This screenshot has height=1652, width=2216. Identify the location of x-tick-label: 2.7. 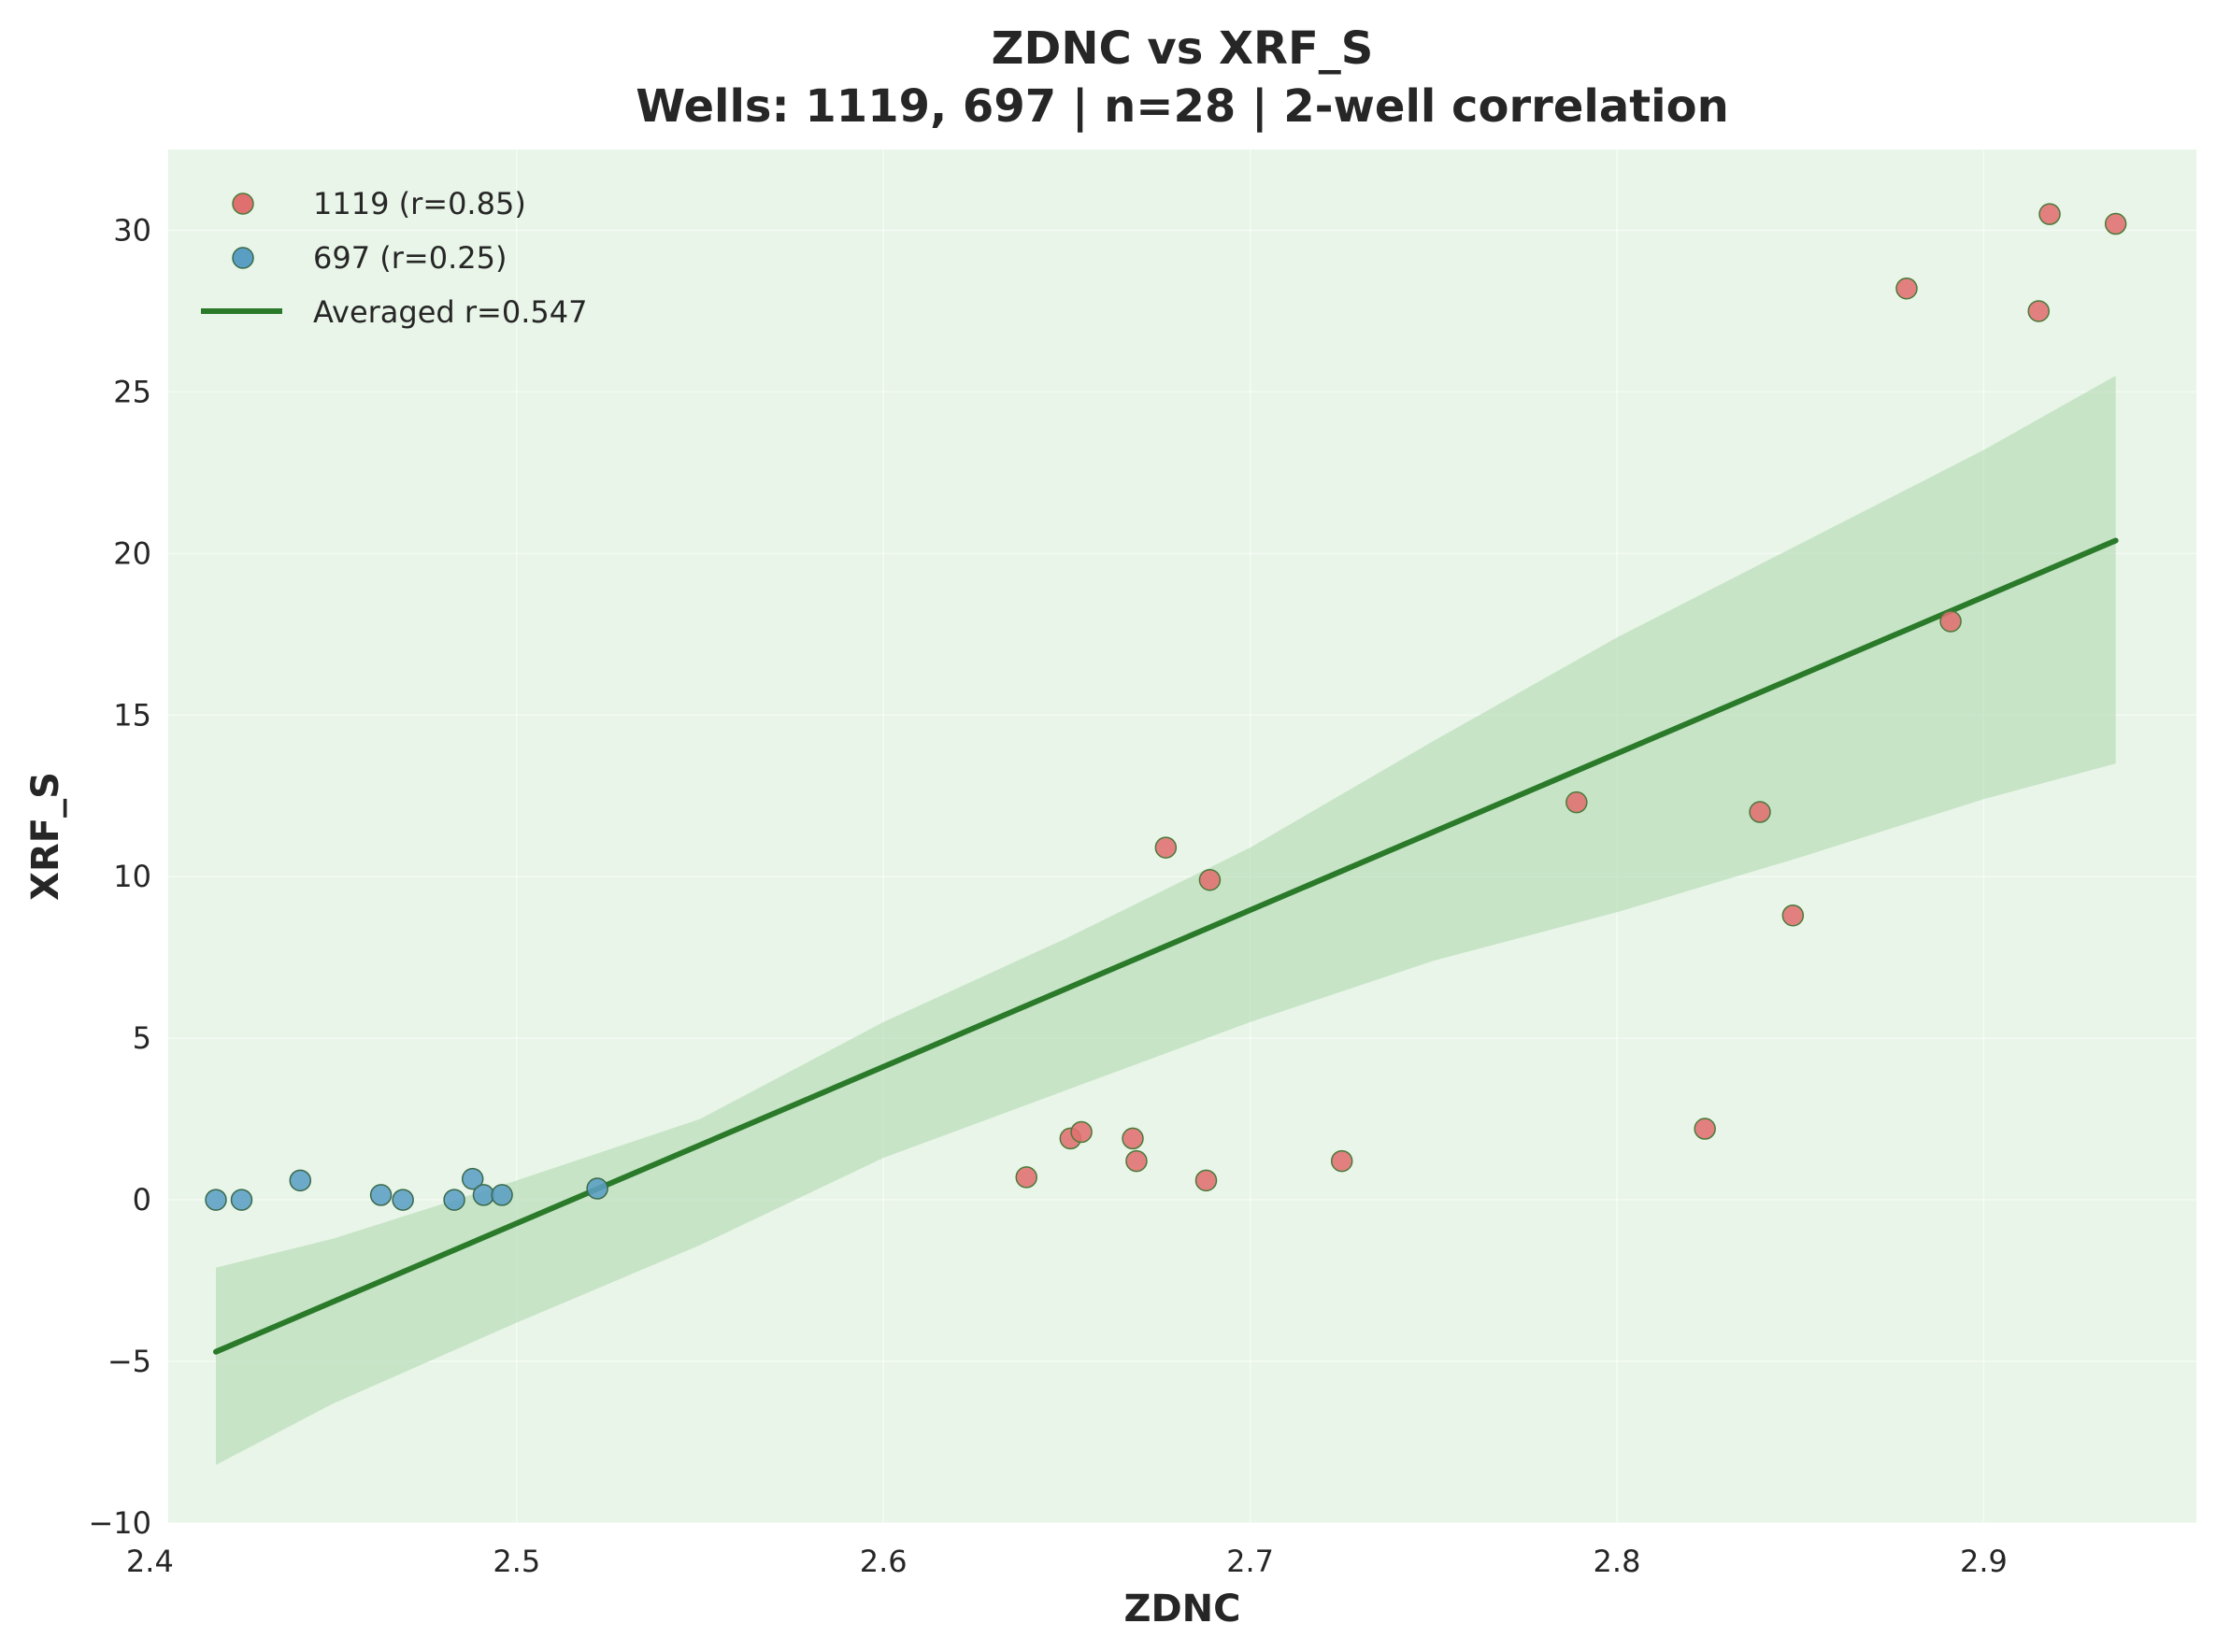
(1250, 1562).